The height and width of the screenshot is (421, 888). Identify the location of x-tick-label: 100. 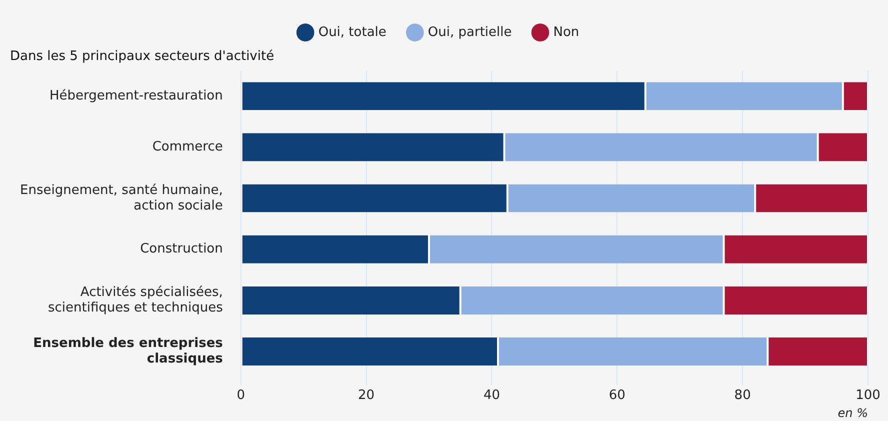
(868, 396).